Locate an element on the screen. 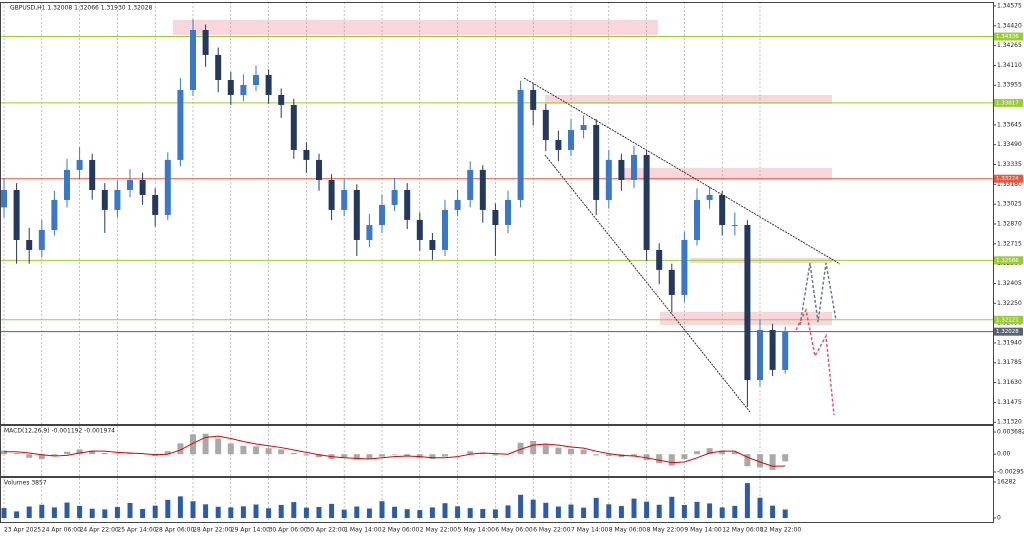 The height and width of the screenshot is (537, 1024). x-tick-label: 29 Apr 14:00 is located at coordinates (250, 530).